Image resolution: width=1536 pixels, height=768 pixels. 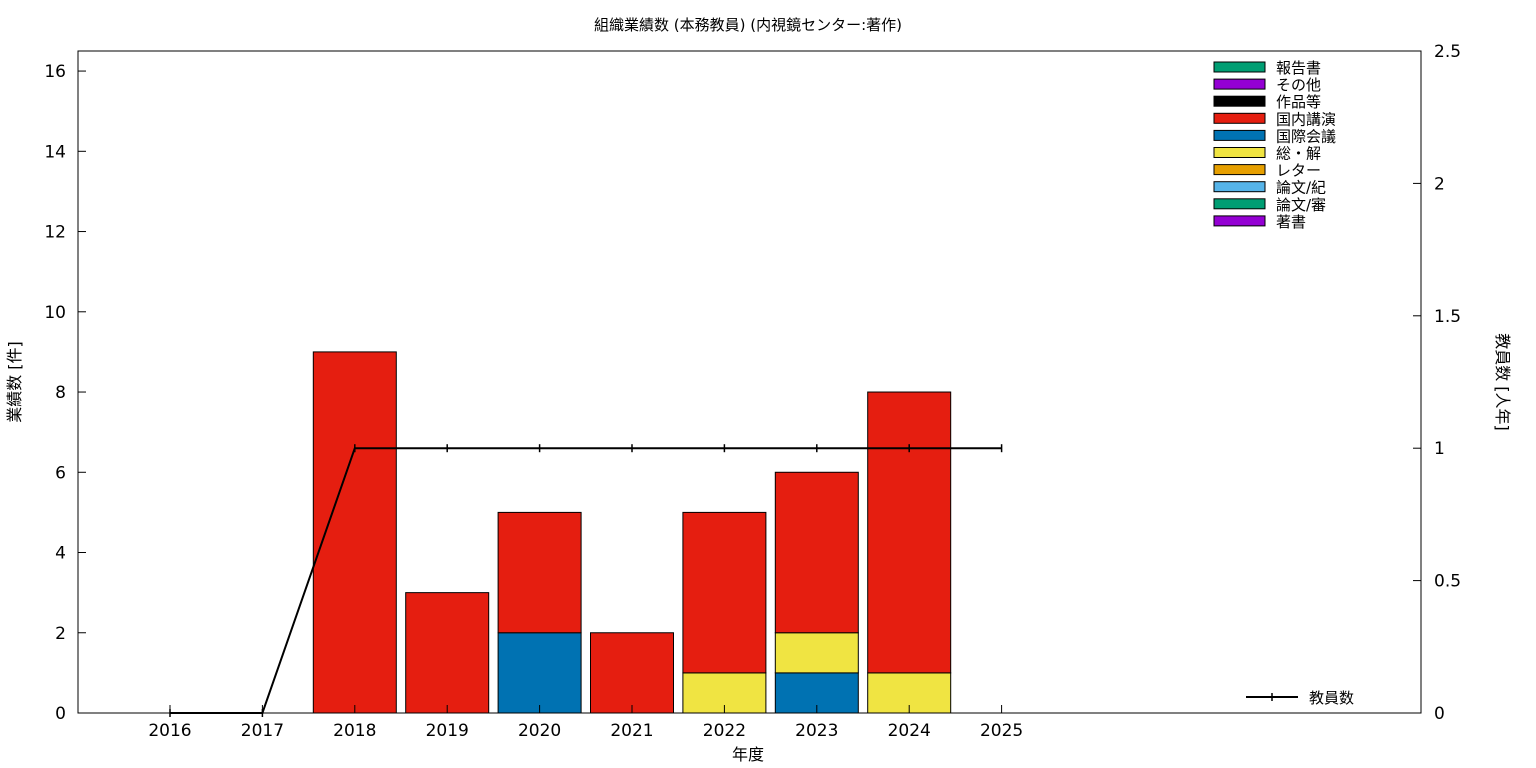 I want to click on y-tick-label: 6, so click(x=60, y=473).